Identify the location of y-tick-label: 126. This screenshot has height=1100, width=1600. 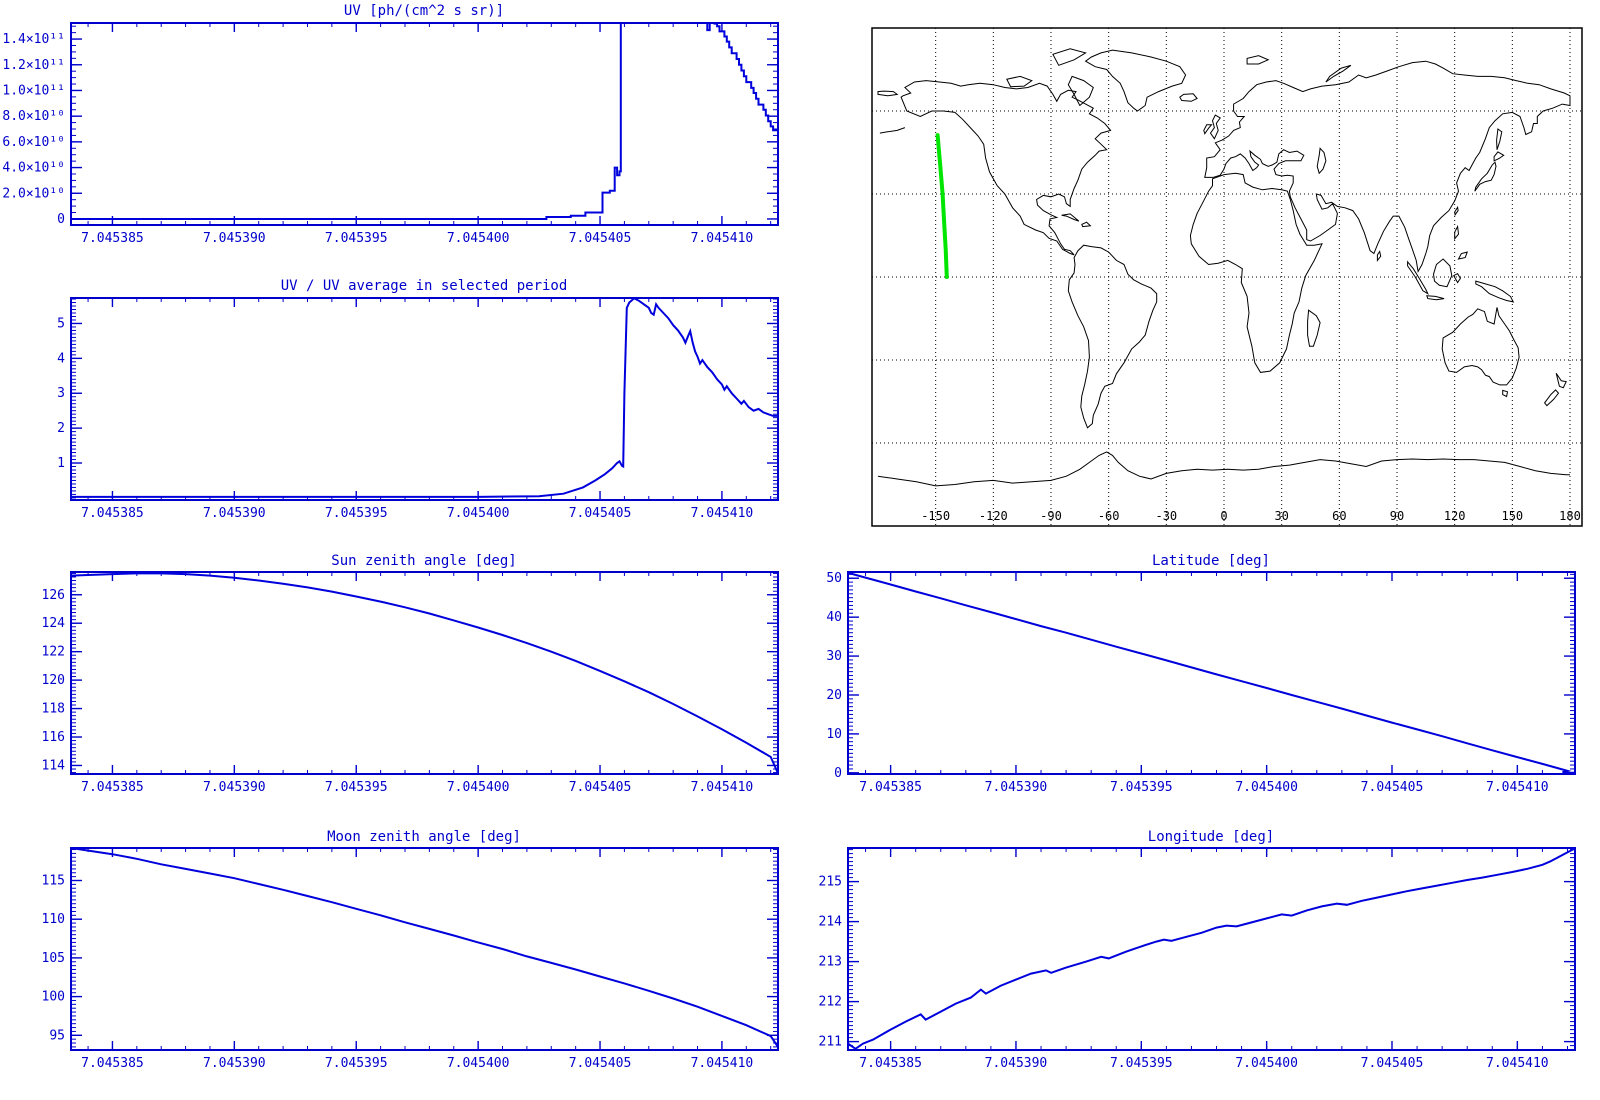
(53, 595).